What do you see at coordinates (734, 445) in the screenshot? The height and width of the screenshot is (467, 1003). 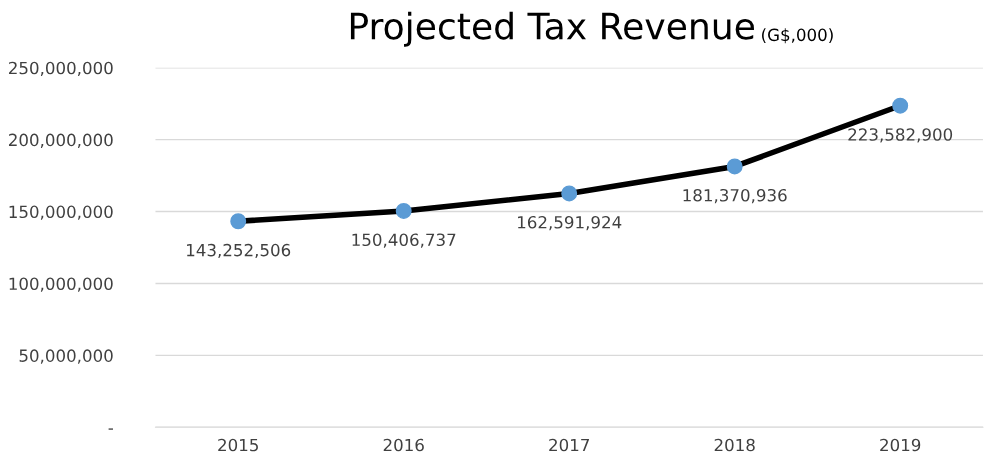 I see `x-tick-label: 2018` at bounding box center [734, 445].